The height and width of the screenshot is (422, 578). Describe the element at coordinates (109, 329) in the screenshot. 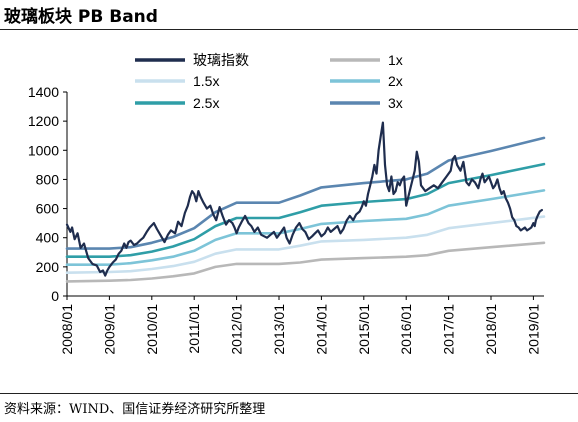

I see `x-tick-label: 2009/01` at that location.